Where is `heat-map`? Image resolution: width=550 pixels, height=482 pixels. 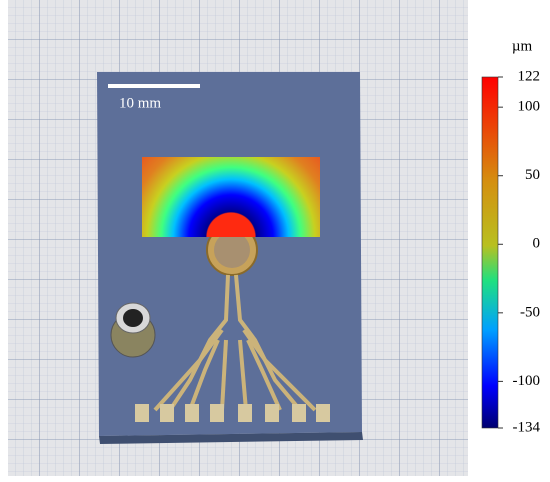
heat-map is located at coordinates (231, 197).